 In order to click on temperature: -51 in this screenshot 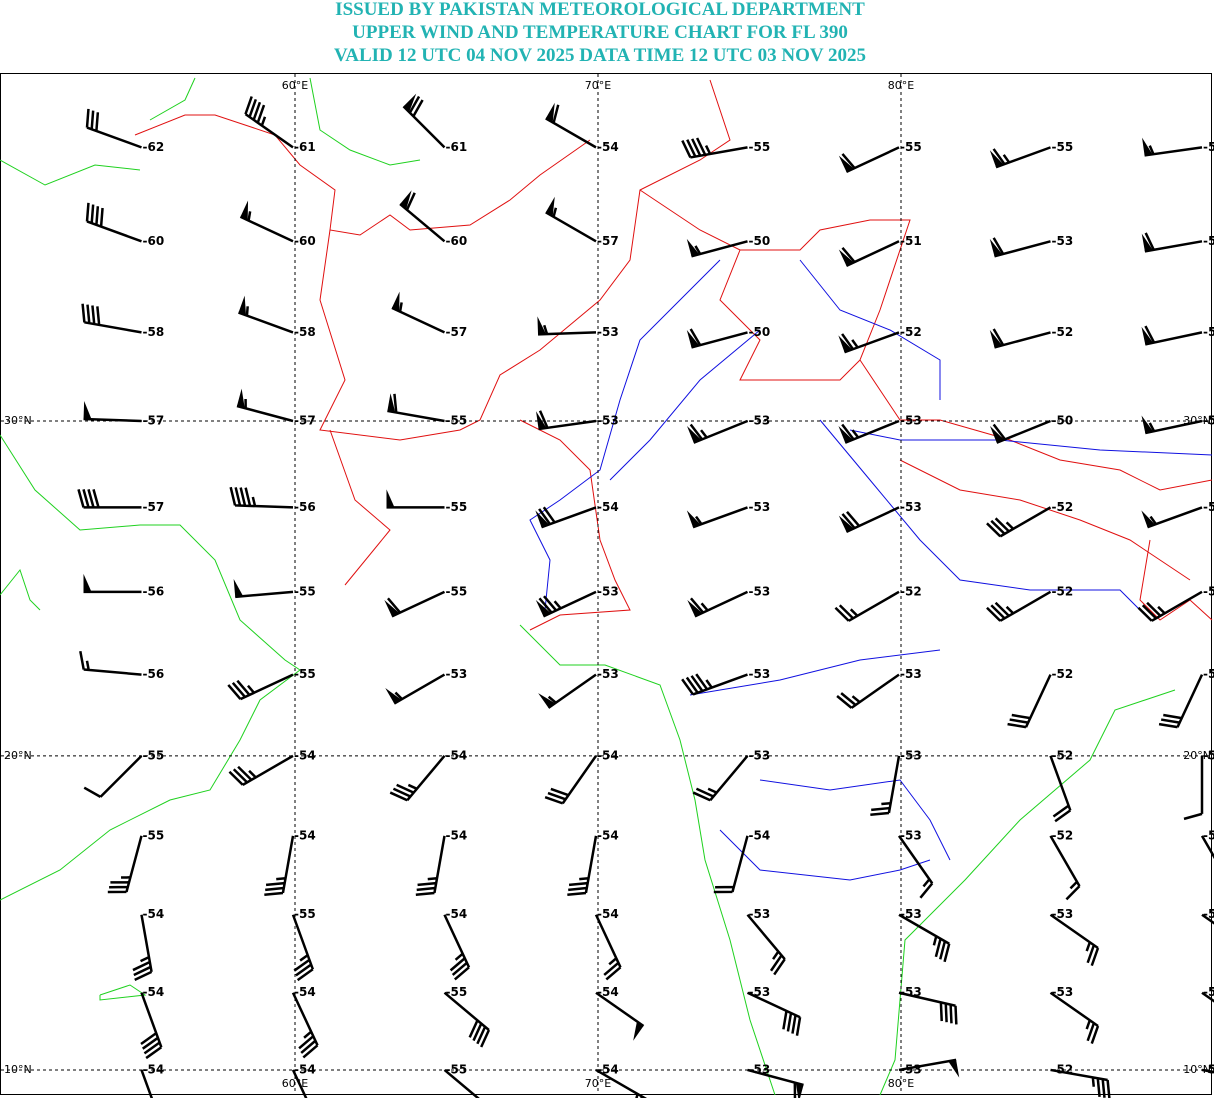, I will do `click(1208, 591)`.